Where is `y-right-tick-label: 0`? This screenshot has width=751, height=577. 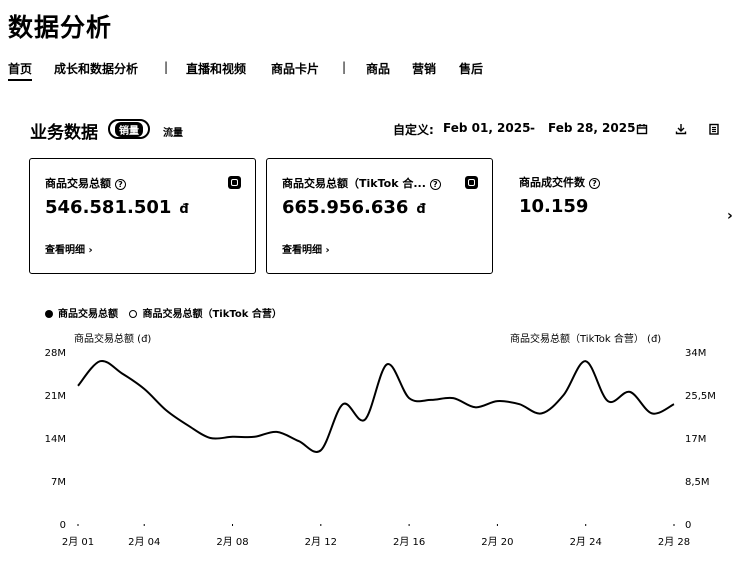 y-right-tick-label: 0 is located at coordinates (688, 525).